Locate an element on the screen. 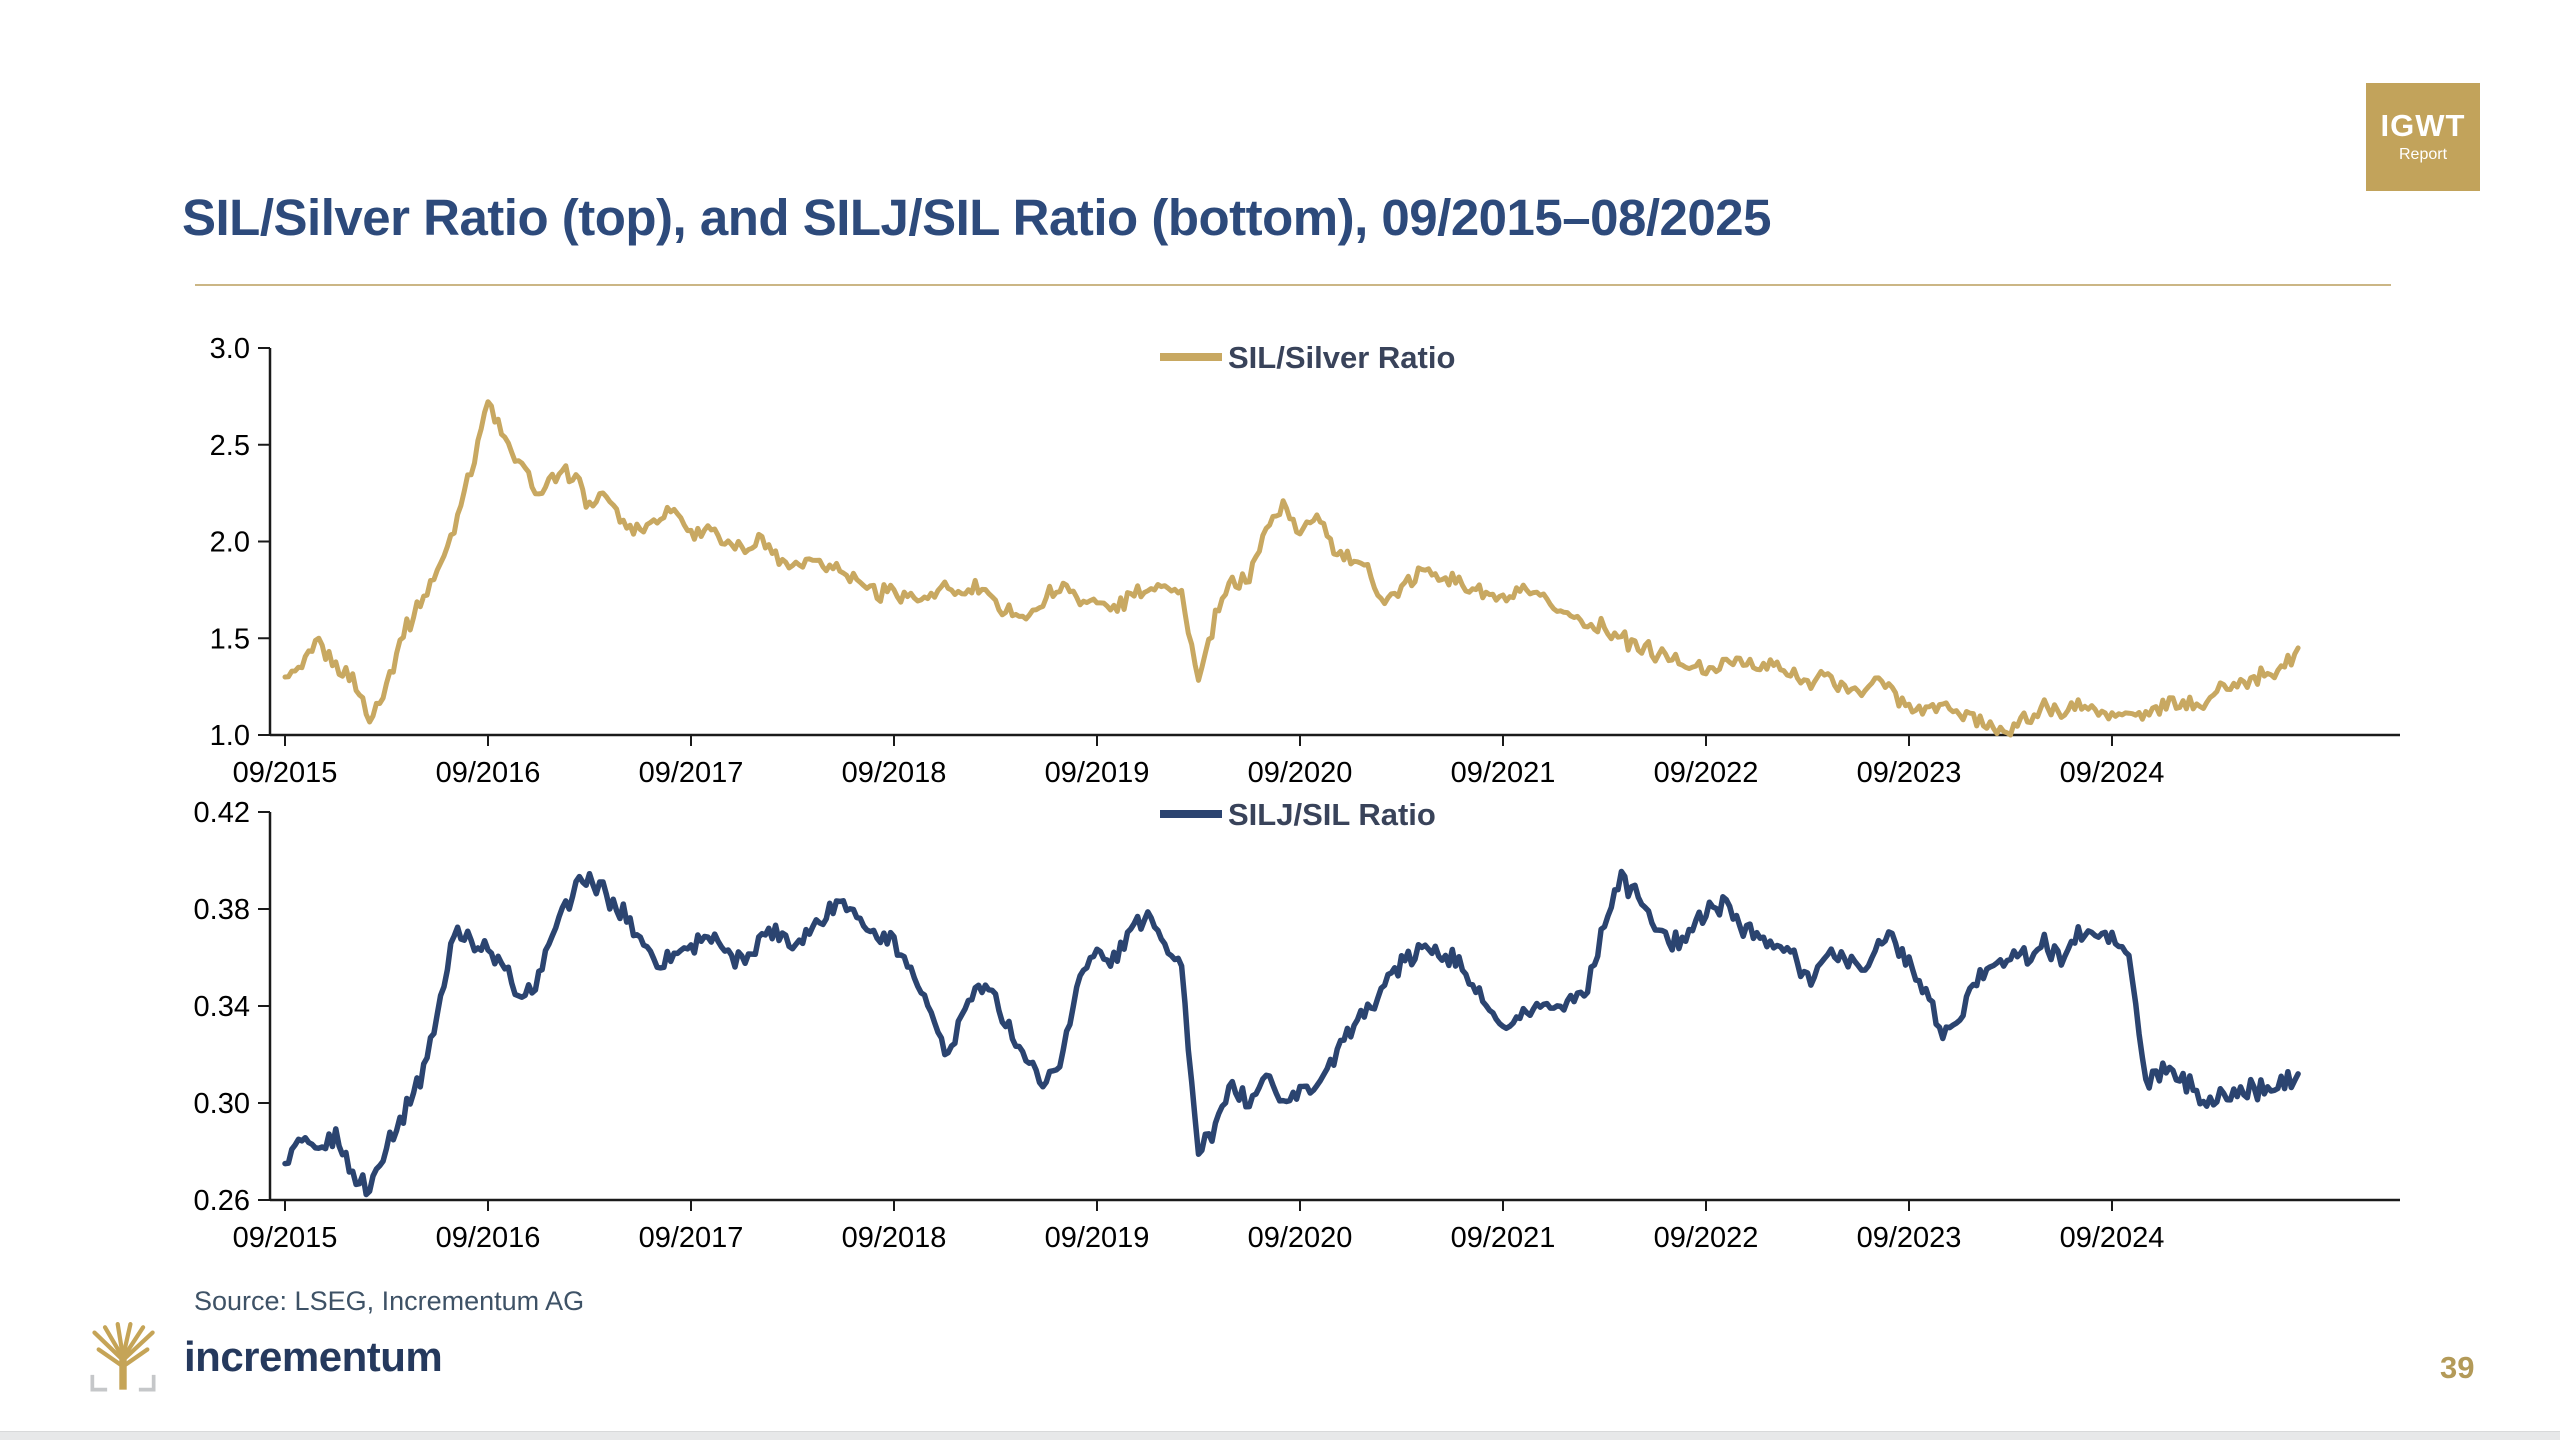 The width and height of the screenshot is (2560, 1440). y-tick-label: 0.42 is located at coordinates (222, 813).